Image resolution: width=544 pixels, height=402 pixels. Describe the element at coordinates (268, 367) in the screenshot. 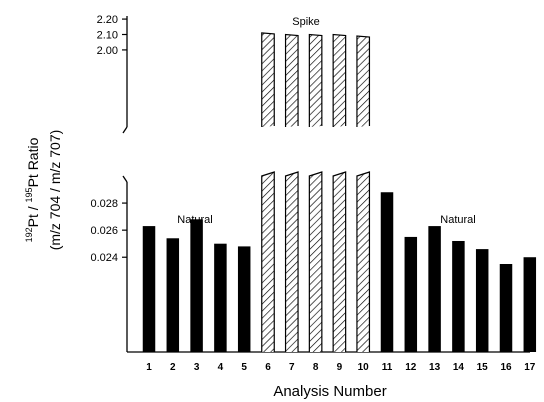

I see `x-tick-label-6: 6` at that location.